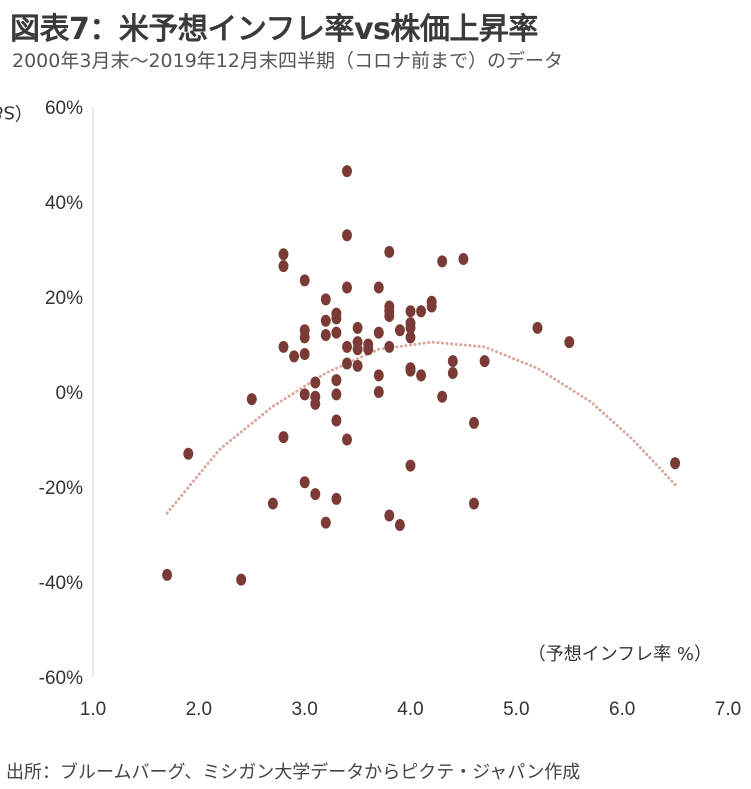  I want to click on x-tick-label: 6.0, so click(622, 709).